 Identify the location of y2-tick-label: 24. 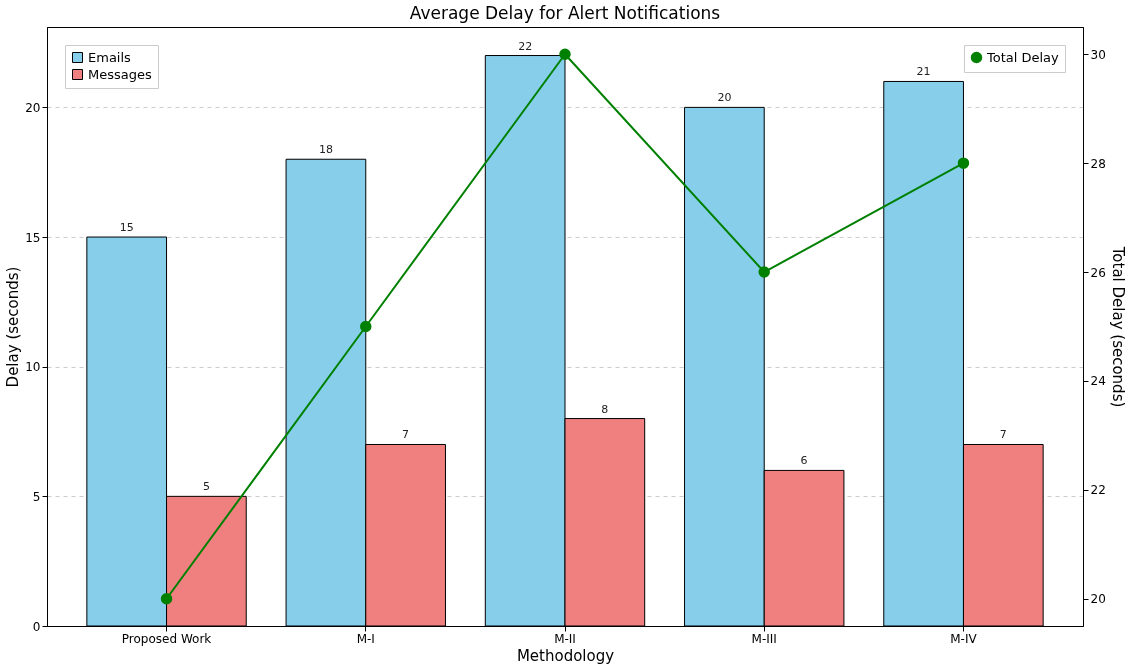
(1098, 381).